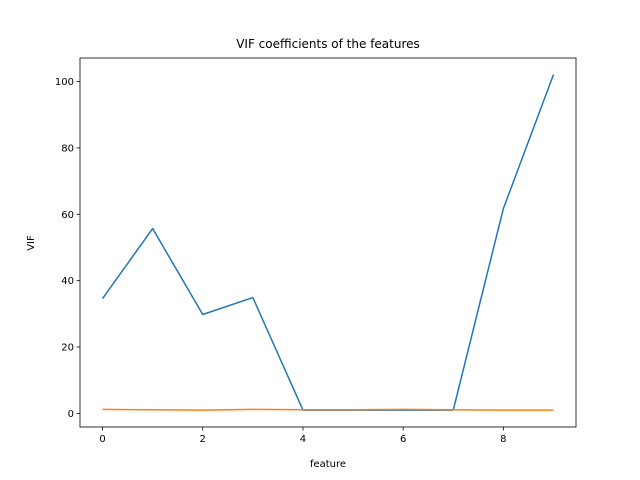 This screenshot has height=480, width=640. What do you see at coordinates (303, 439) in the screenshot?
I see `x-tick-label: 4` at bounding box center [303, 439].